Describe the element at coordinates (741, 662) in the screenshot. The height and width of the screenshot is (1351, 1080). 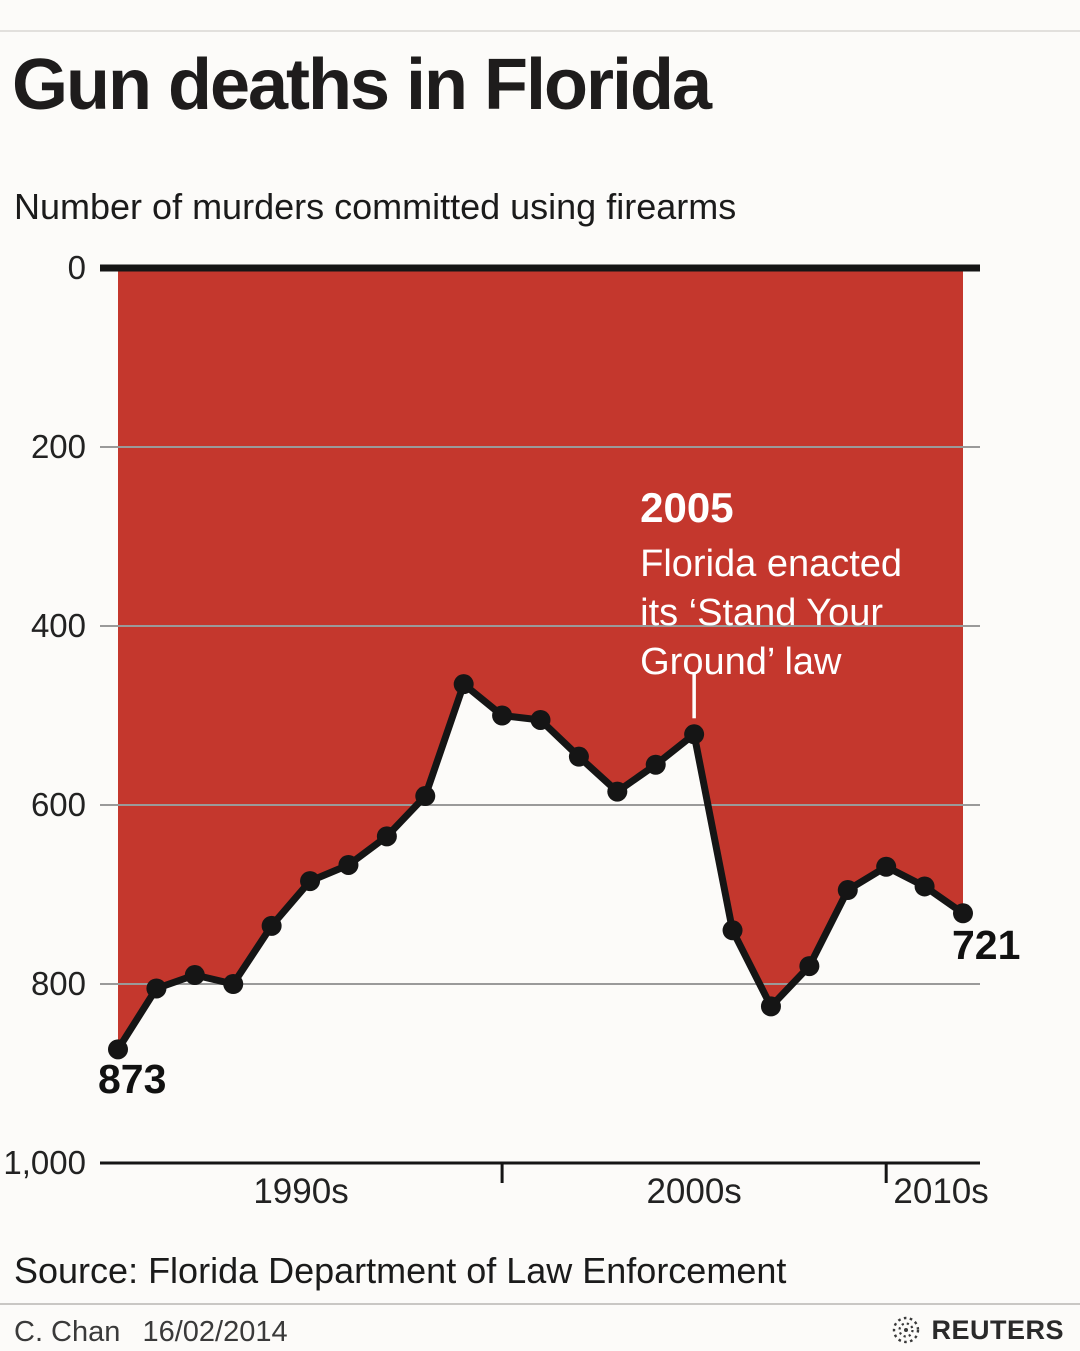
I see `annotation-text-line: Ground’ law` at that location.